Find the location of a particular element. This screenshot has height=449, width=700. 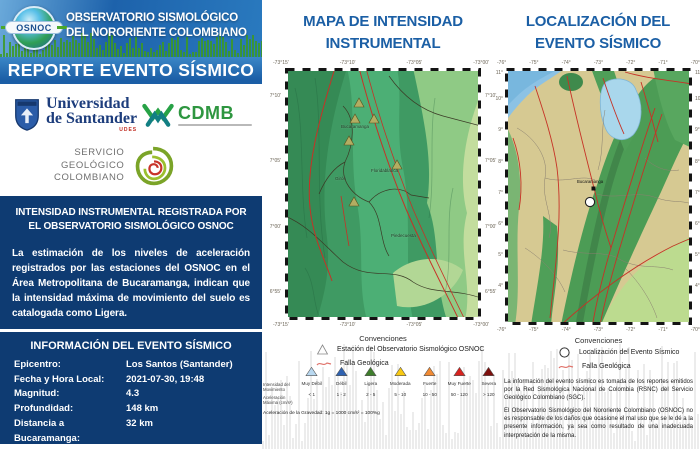

level-name: Severa is located at coordinates (489, 383).